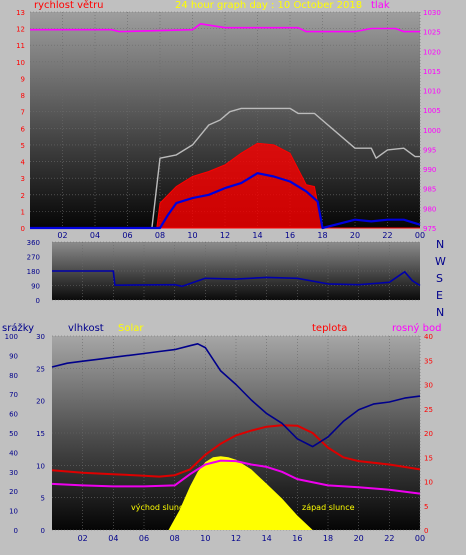  I want to click on temperature-panel-x-tick-label: 22, so click(389, 538).